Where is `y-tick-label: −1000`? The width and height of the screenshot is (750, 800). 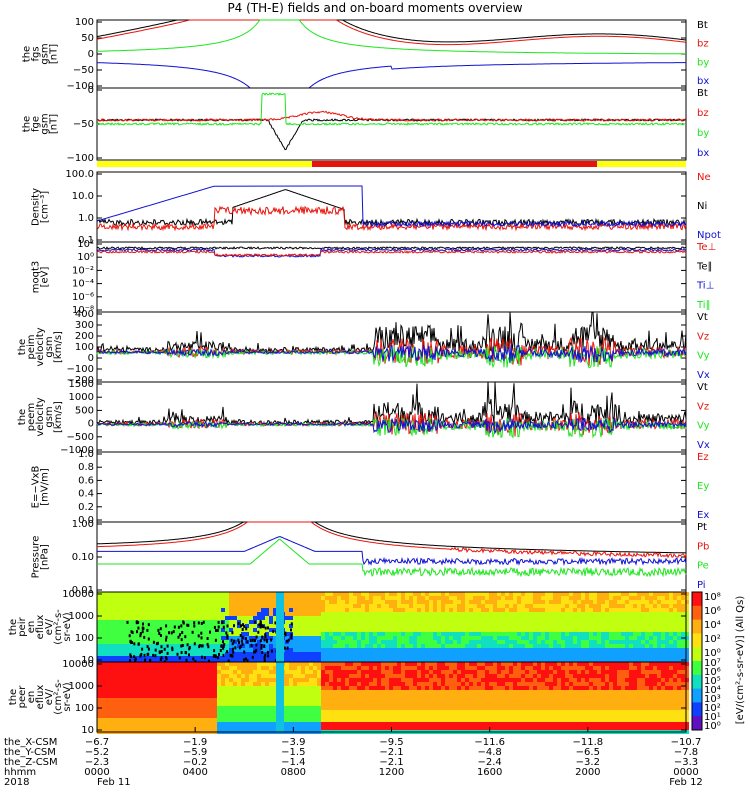
y-tick-label: −1000 is located at coordinates (77, 450).